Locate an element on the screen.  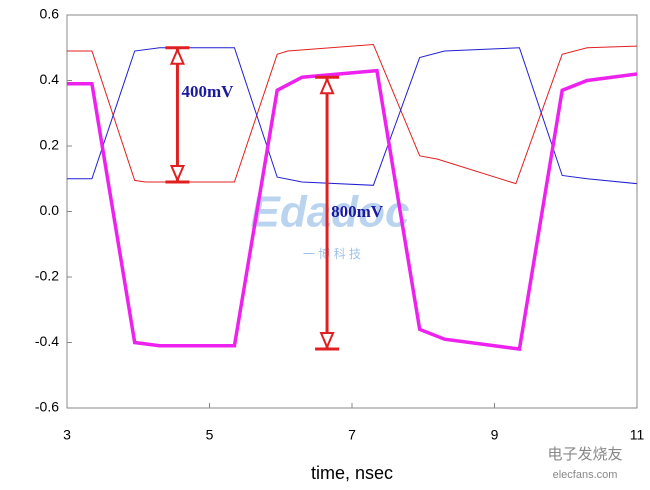
y-tick-label: 0.2 is located at coordinates (50, 145).